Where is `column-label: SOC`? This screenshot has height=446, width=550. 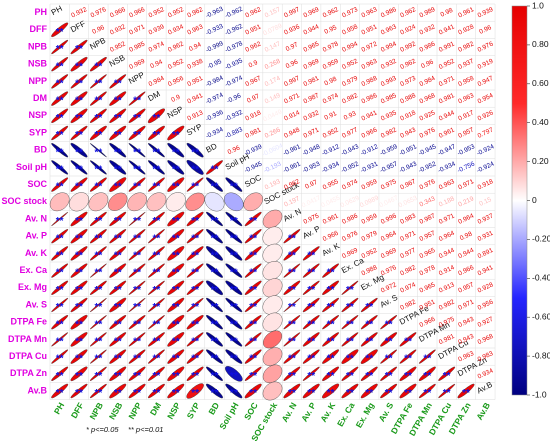 column-label: SOC is located at coordinates (251, 411).